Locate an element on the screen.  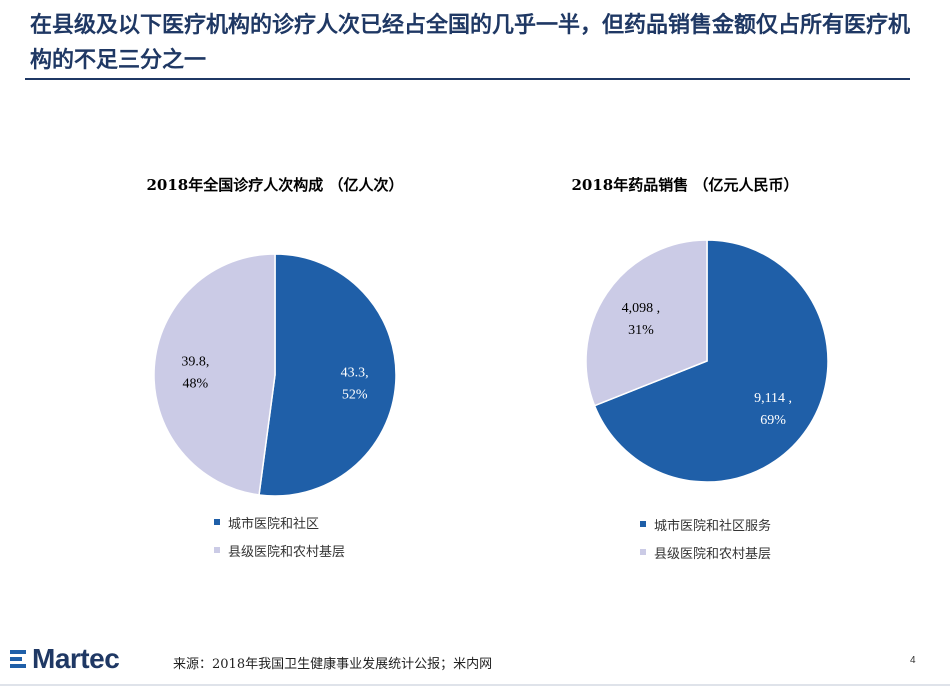
logo-text: Martec is located at coordinates (76, 658).